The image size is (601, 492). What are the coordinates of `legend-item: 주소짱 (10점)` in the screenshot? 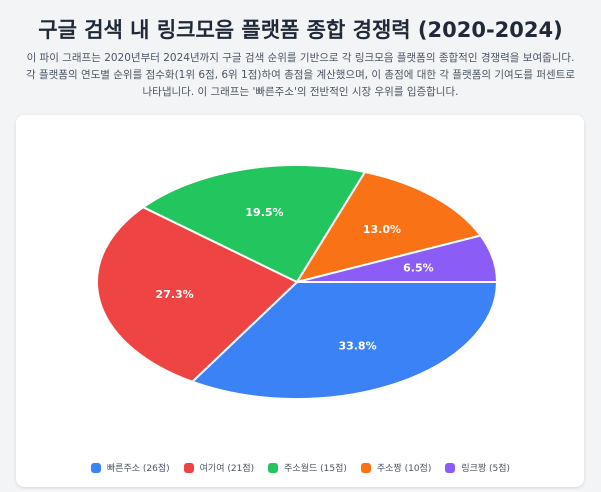 It's located at (396, 467).